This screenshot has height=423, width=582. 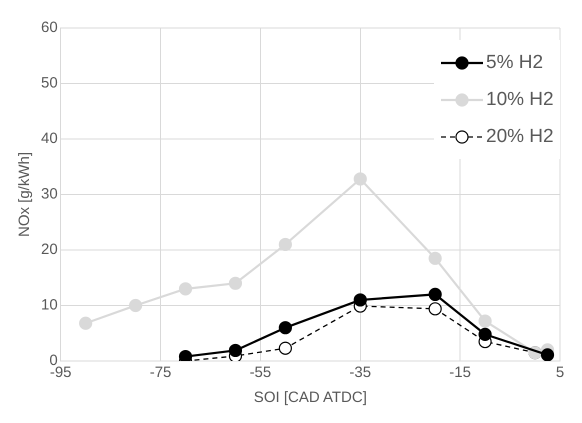 What do you see at coordinates (161, 373) in the screenshot?
I see `x-tick-label: -75` at bounding box center [161, 373].